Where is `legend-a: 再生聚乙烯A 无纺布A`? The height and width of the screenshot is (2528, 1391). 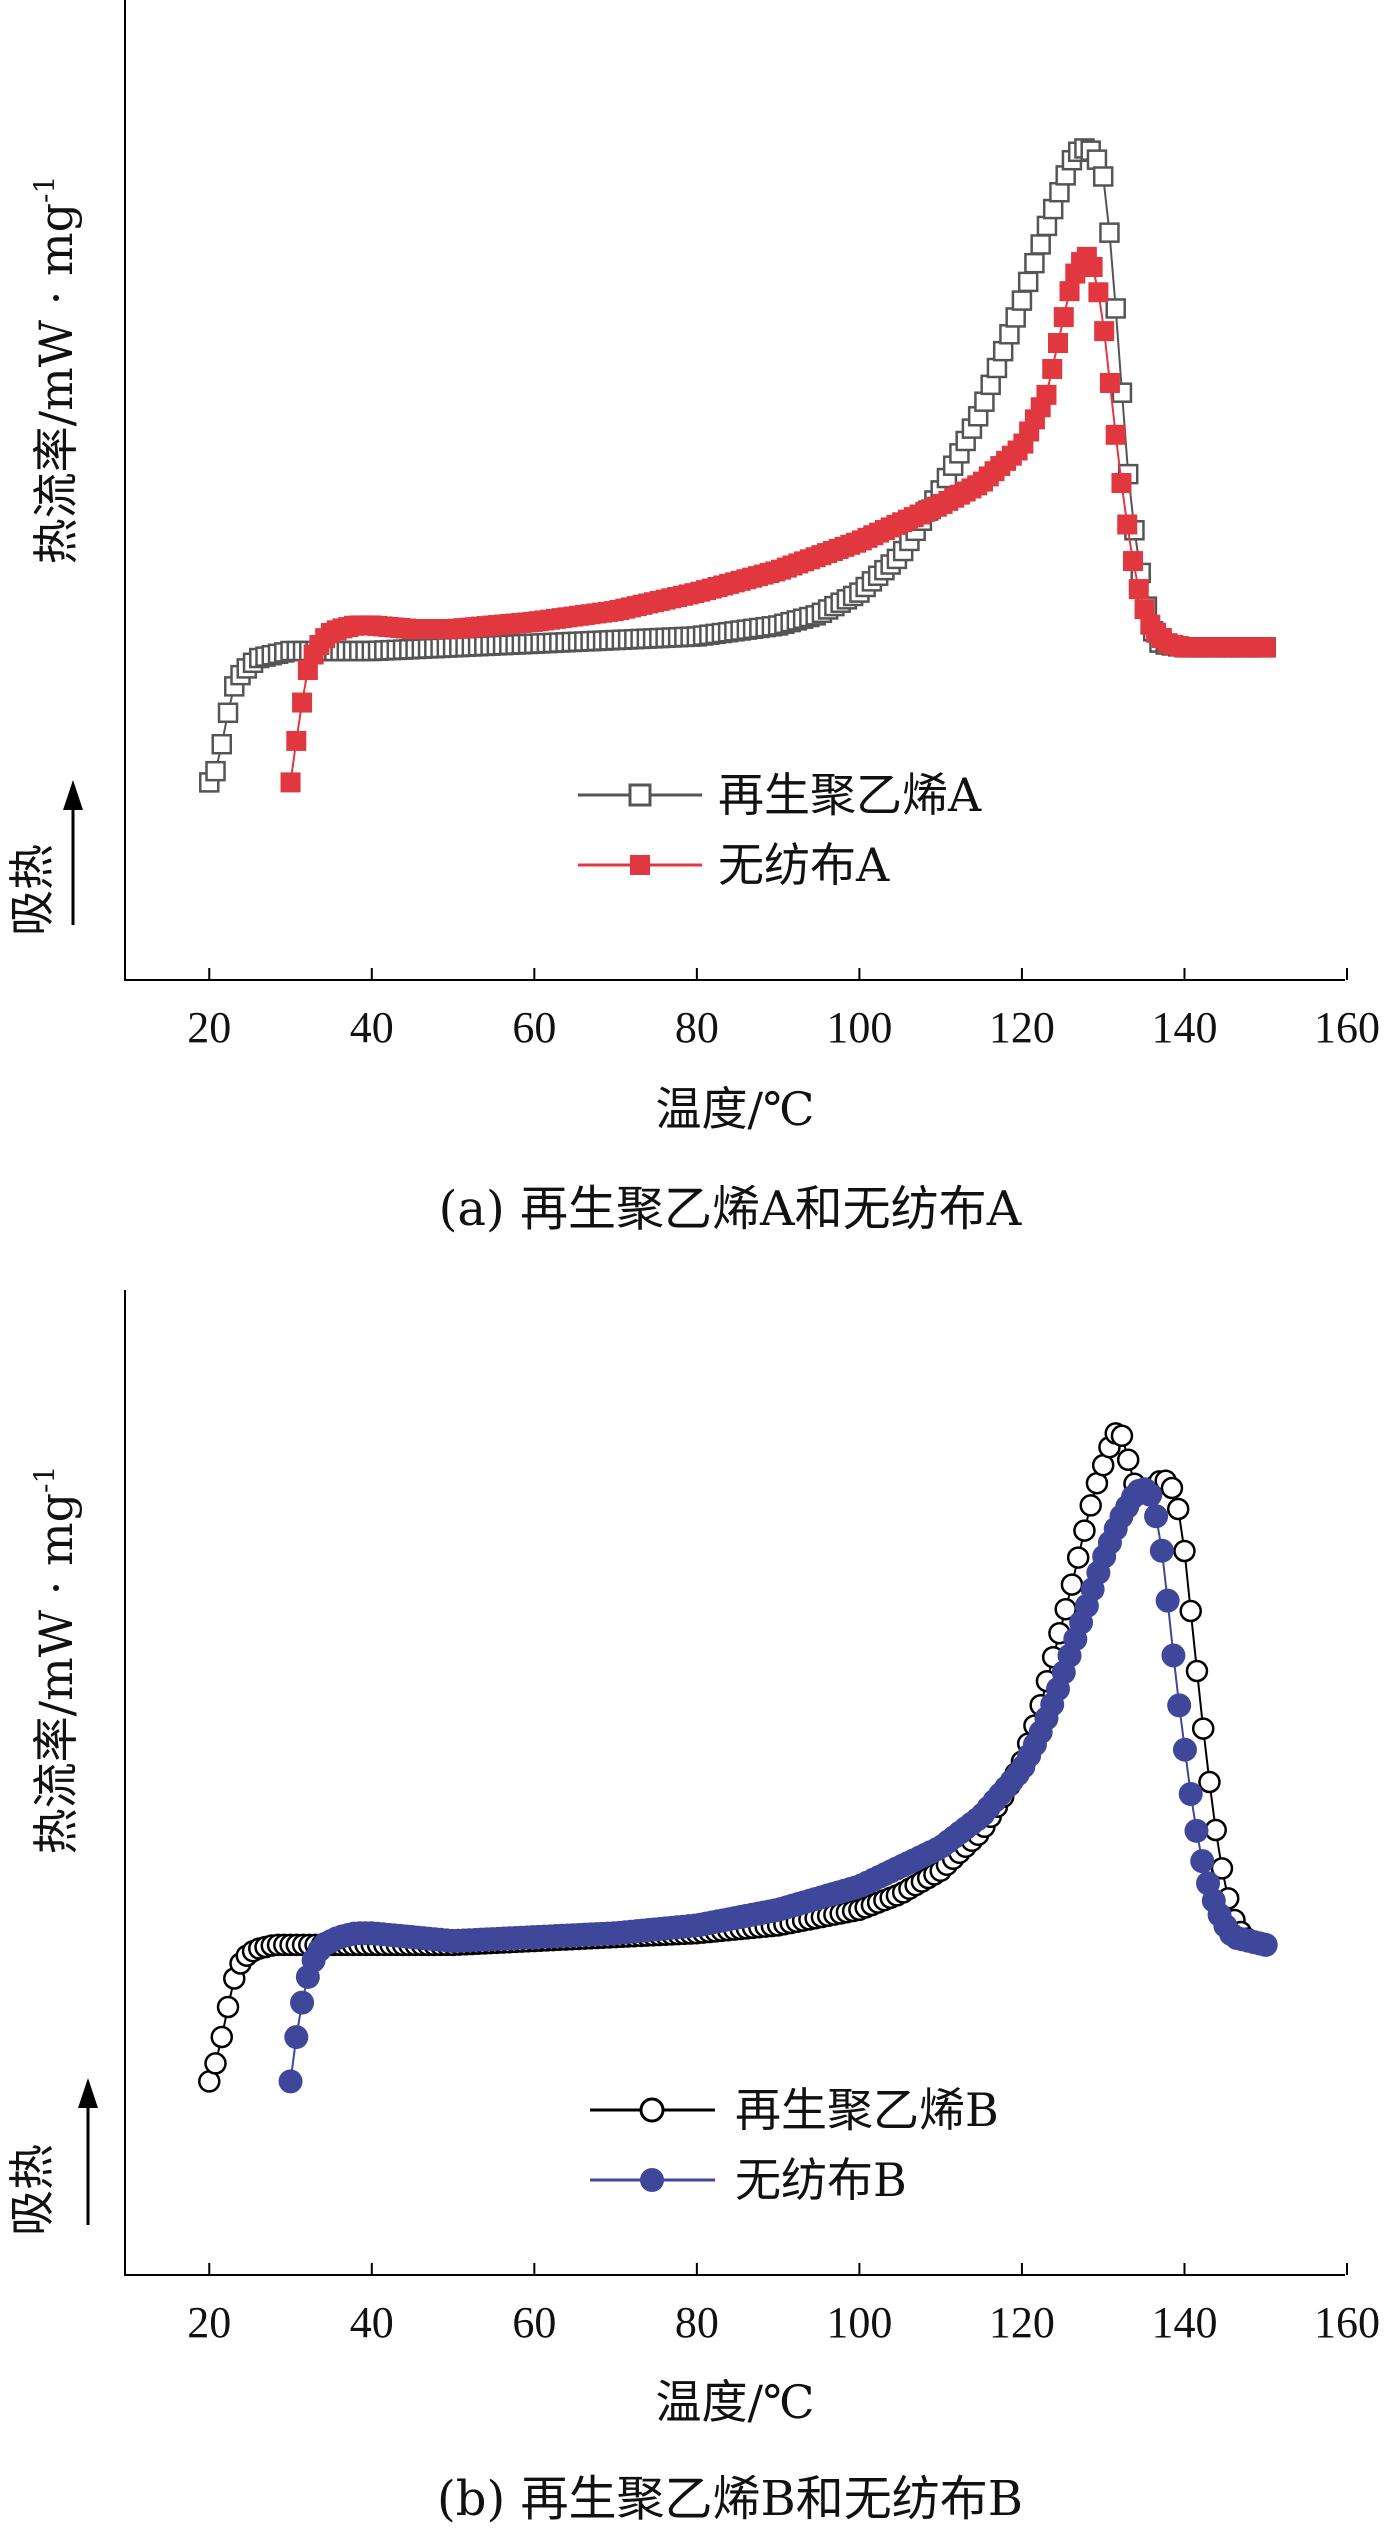
legend-a: 再生聚乙烯A 无纺布A is located at coordinates (780, 830).